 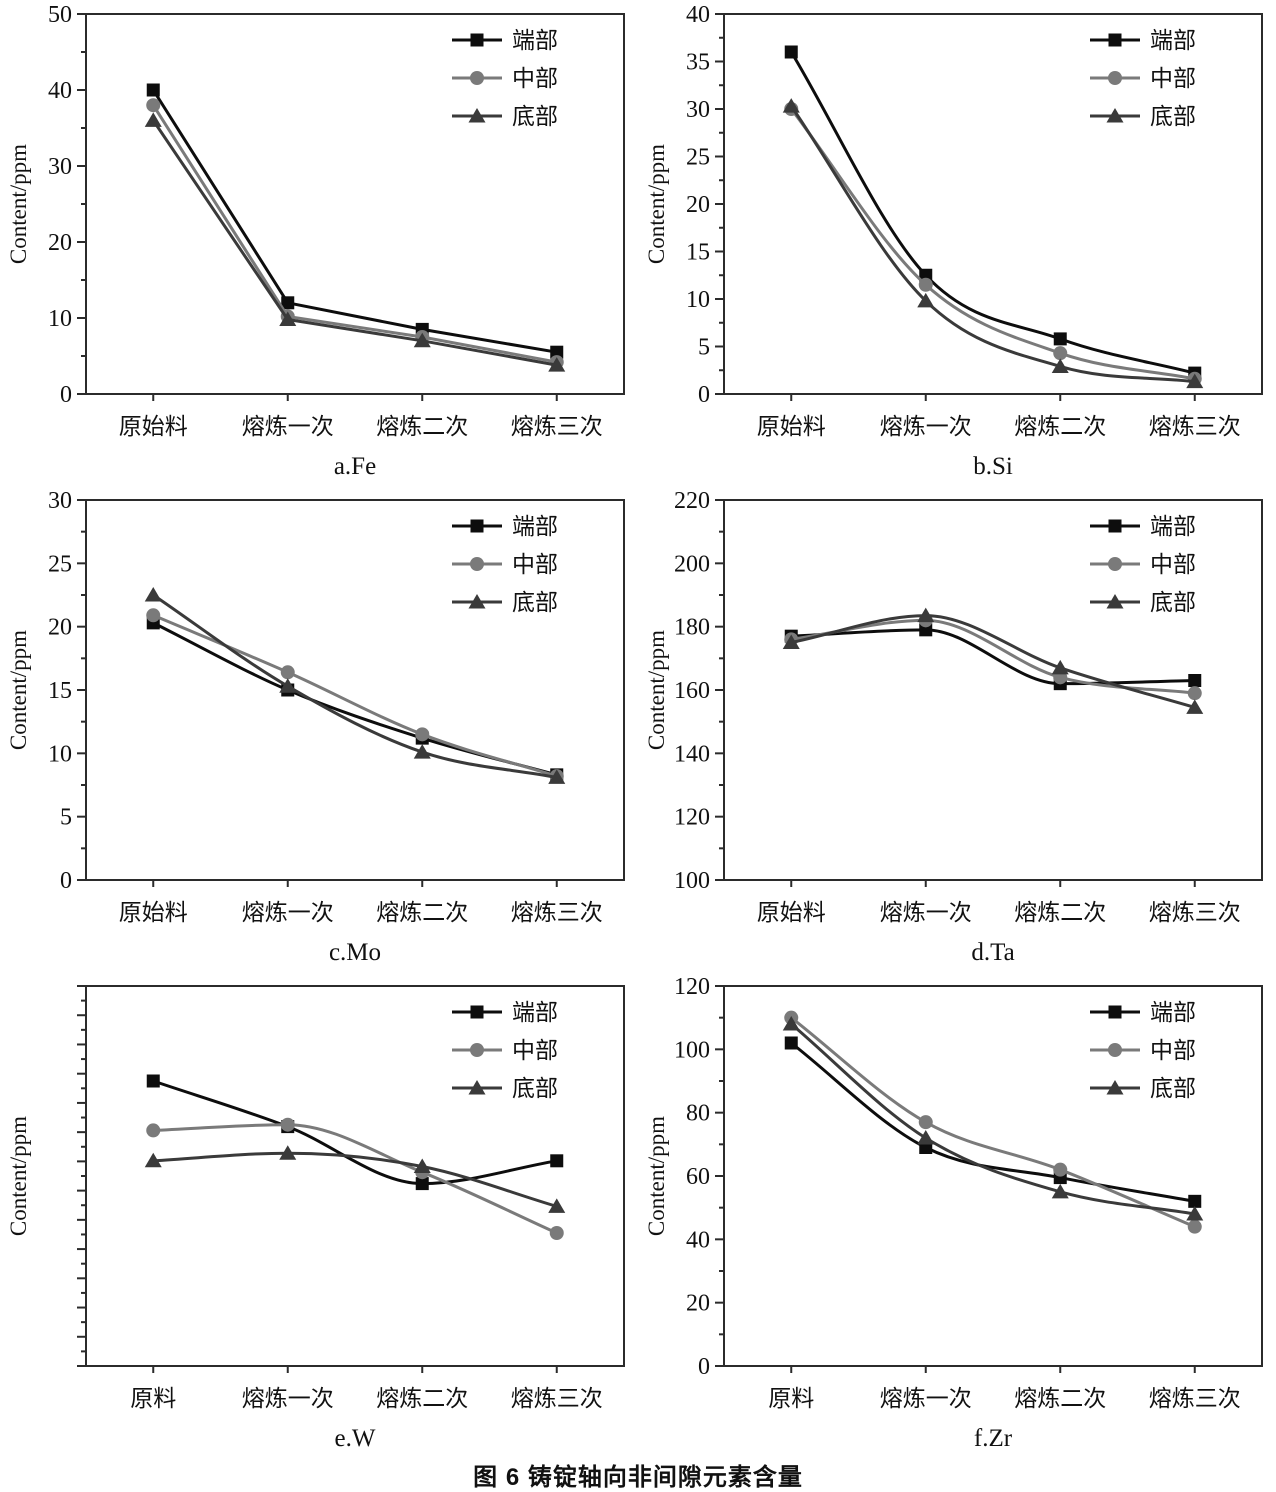 What do you see at coordinates (60, 243) in the screenshot?
I see `y-tick-label: 20` at bounding box center [60, 243].